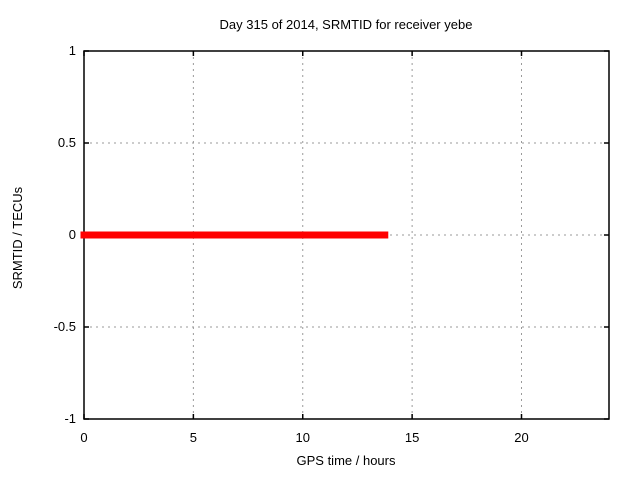 This screenshot has width=640, height=480. What do you see at coordinates (67, 142) in the screenshot?
I see `y-tick-label-0.5: 0.5` at bounding box center [67, 142].